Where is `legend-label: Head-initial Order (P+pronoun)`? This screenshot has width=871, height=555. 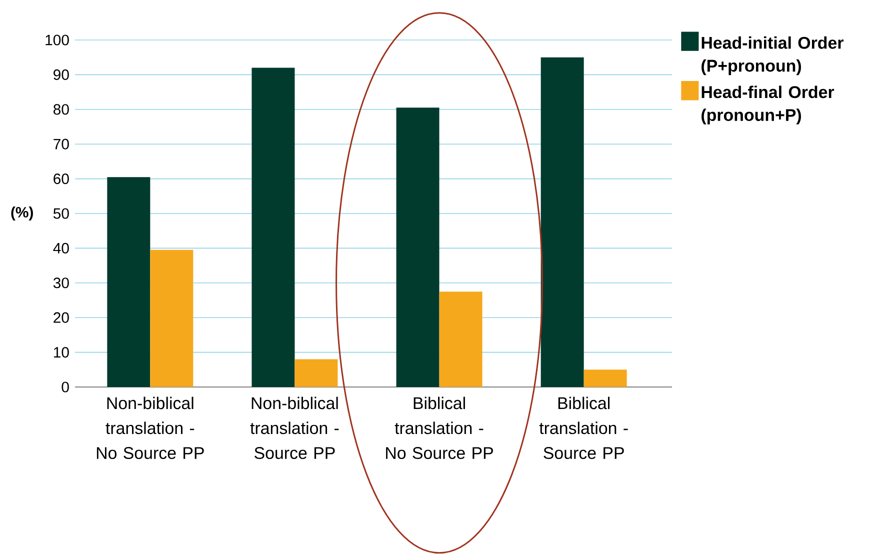 legend-label: Head-initial Order (P+pronoun) is located at coordinates (773, 56).